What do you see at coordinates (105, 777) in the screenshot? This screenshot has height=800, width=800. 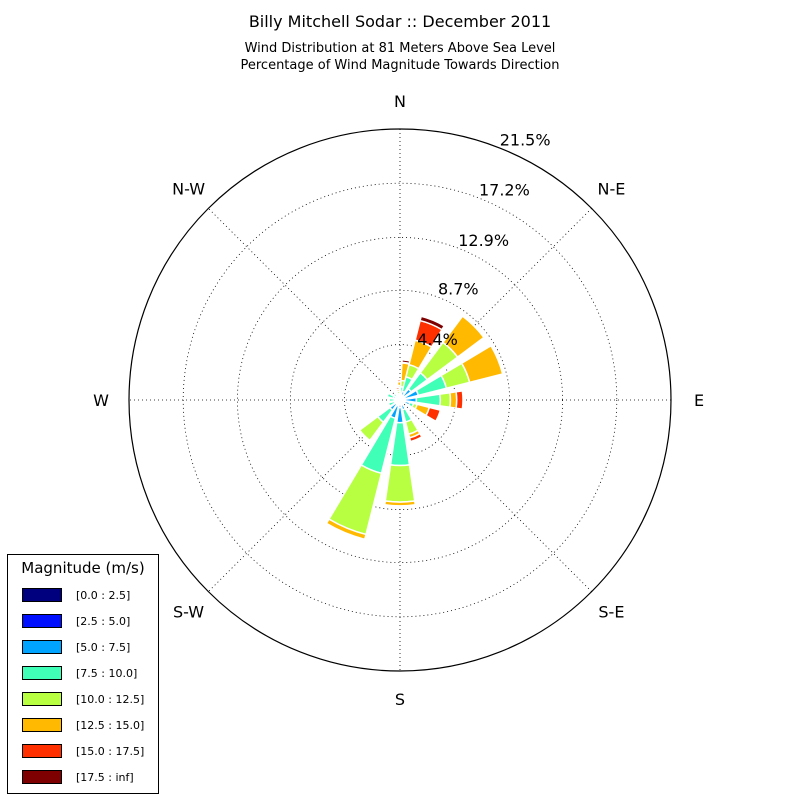 I see `legend-label: [17.5 : inf]` at bounding box center [105, 777].